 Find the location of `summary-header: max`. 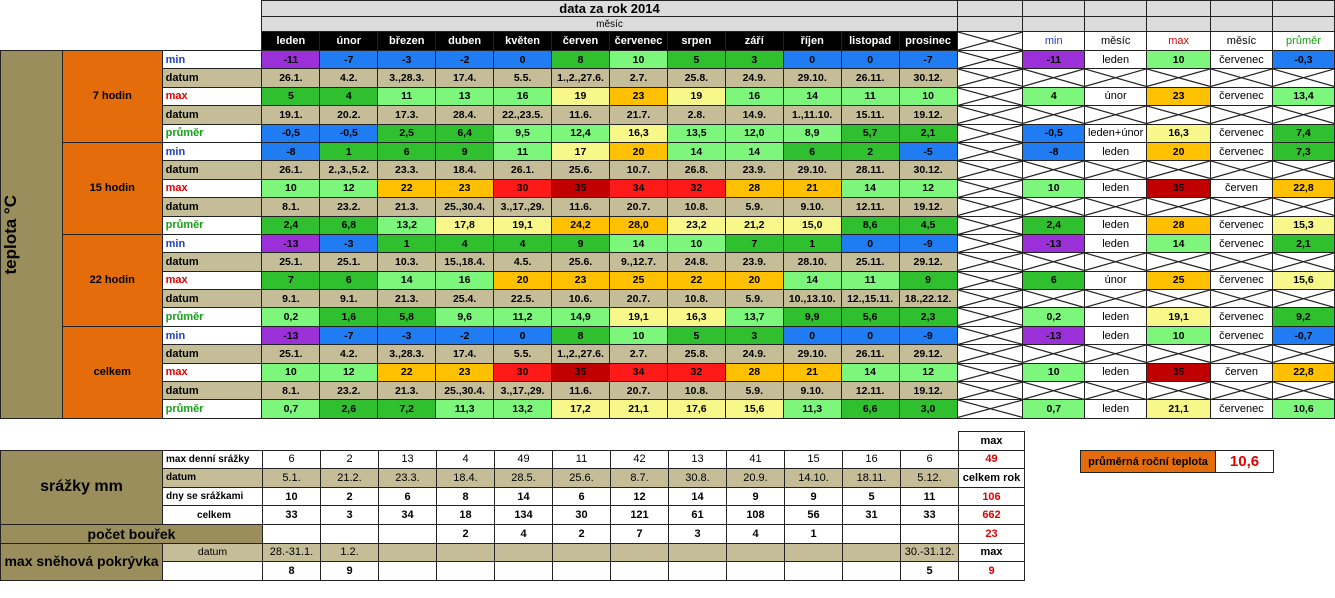

summary-header: max is located at coordinates (1178, 41).